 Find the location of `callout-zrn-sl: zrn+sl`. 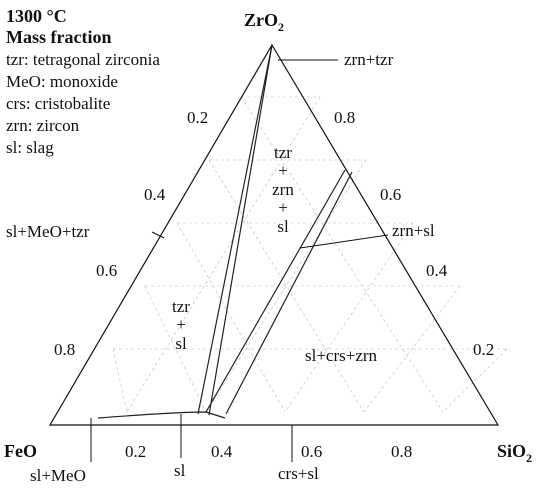

callout-zrn-sl: zrn+sl is located at coordinates (413, 230).